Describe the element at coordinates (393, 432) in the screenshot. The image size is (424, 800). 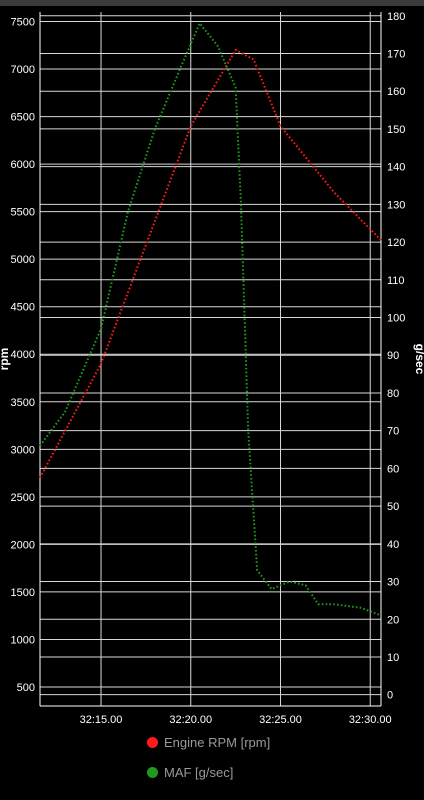
I see `ytick-right-70: 70` at that location.